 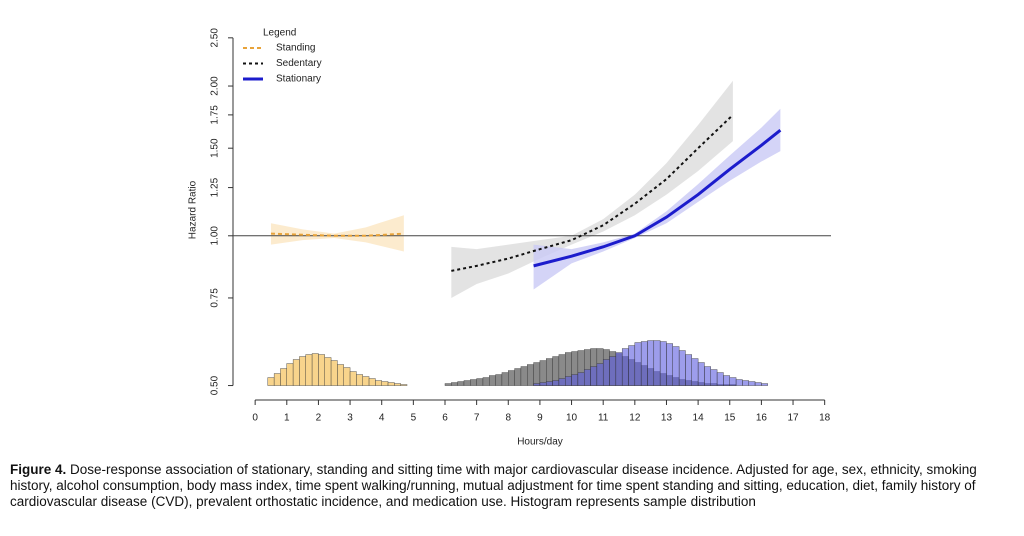 I want to click on y-tick-label: 0.75, so click(x=215, y=298).